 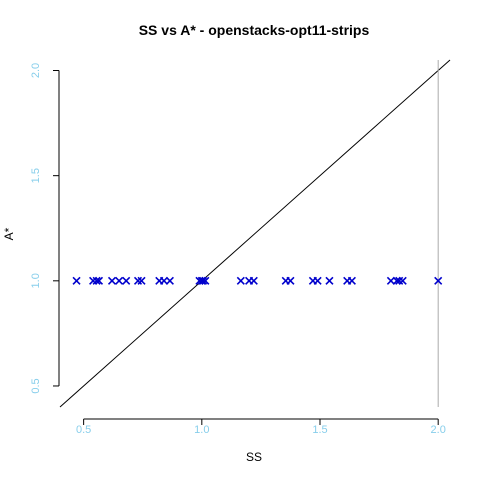 What do you see at coordinates (9, 233) in the screenshot?
I see `y-axis-label: A*` at bounding box center [9, 233].